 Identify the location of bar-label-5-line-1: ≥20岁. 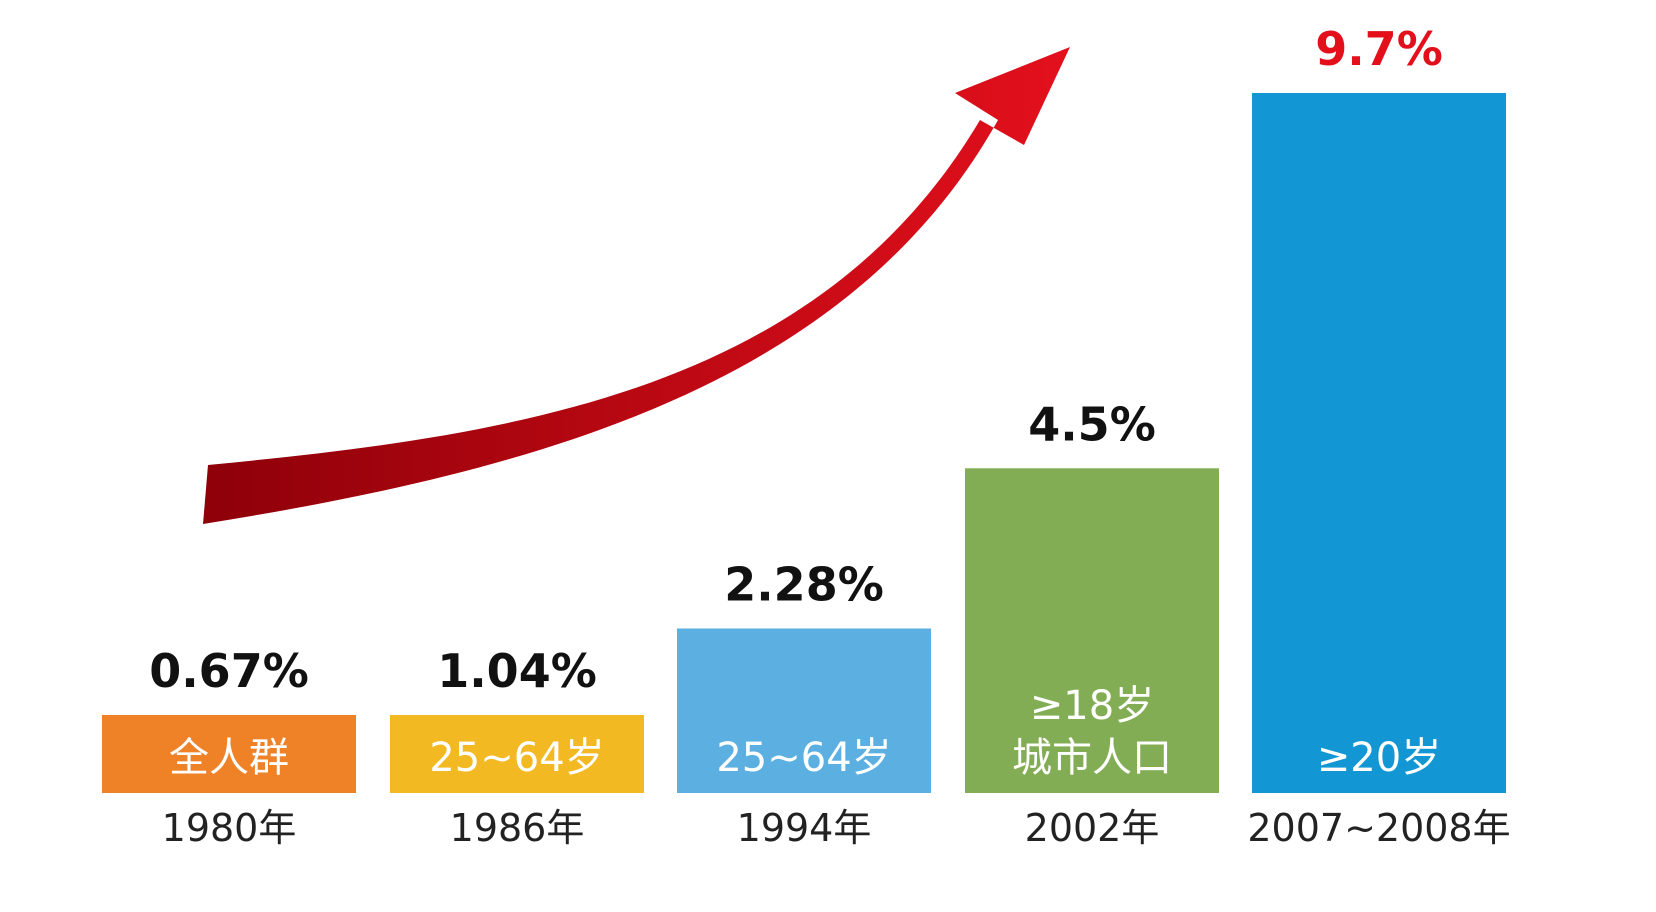
(1379, 758).